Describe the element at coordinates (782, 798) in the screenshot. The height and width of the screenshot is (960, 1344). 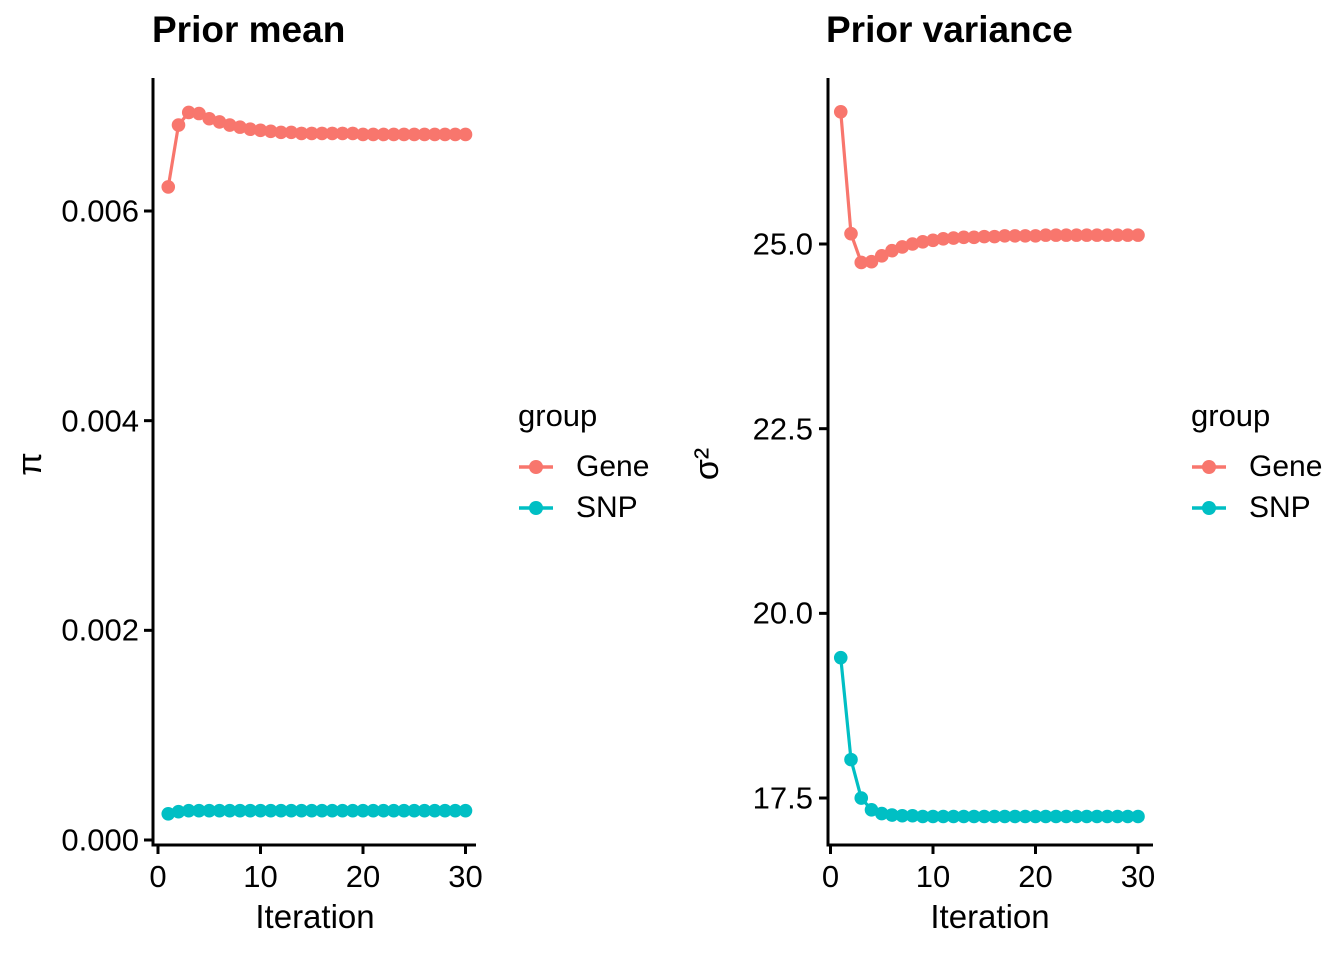
I see `y-tick-label: 17.5` at that location.